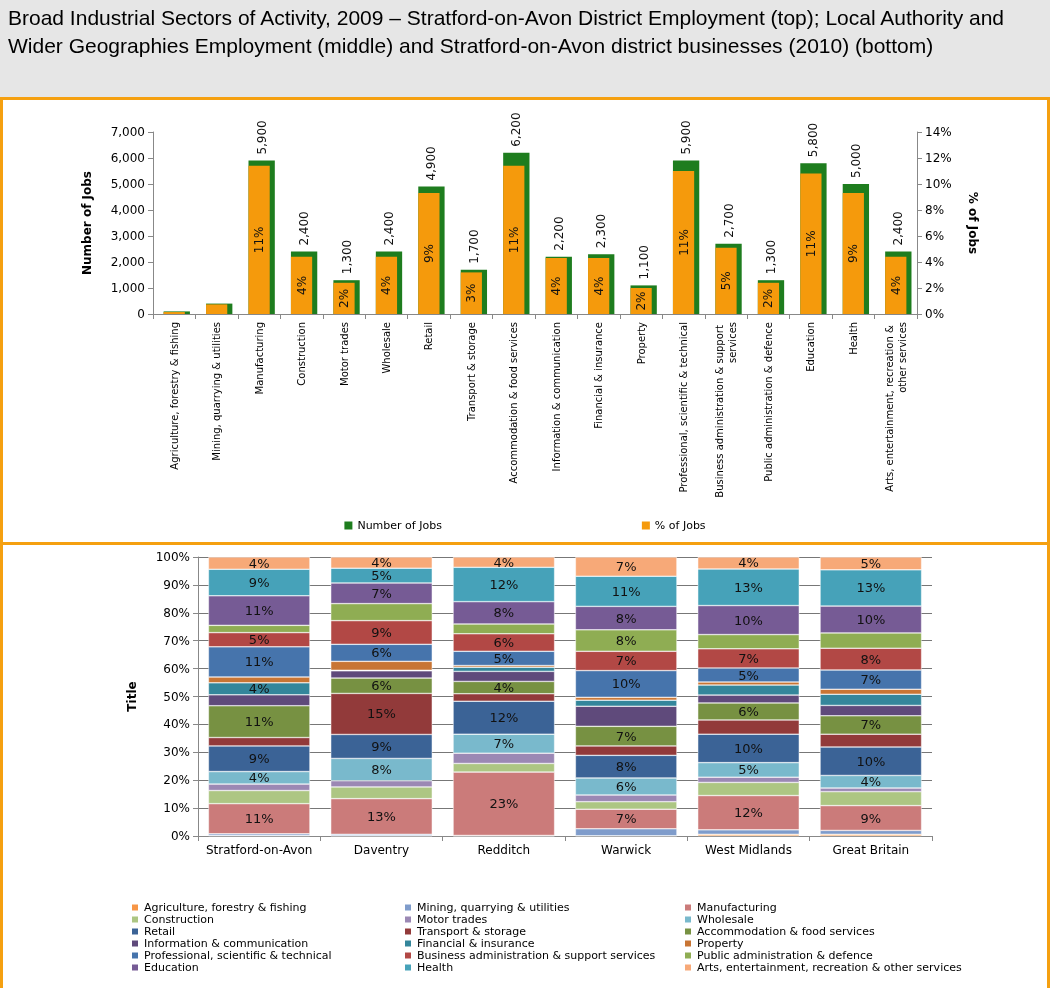  Describe the element at coordinates (132, 696) in the screenshot. I see `y-axis-title: Title` at that location.